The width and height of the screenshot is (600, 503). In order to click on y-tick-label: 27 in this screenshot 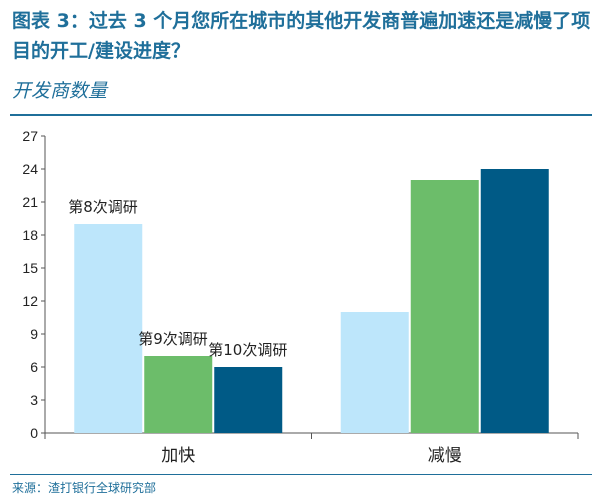, I will do `click(30, 136)`.